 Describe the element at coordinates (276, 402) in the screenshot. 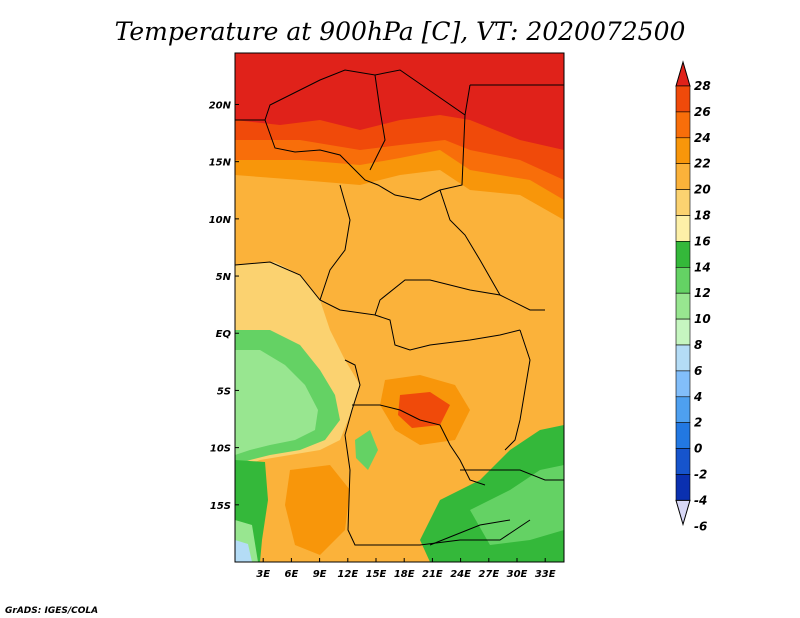

I see `field-10-12-atlantic` at that location.